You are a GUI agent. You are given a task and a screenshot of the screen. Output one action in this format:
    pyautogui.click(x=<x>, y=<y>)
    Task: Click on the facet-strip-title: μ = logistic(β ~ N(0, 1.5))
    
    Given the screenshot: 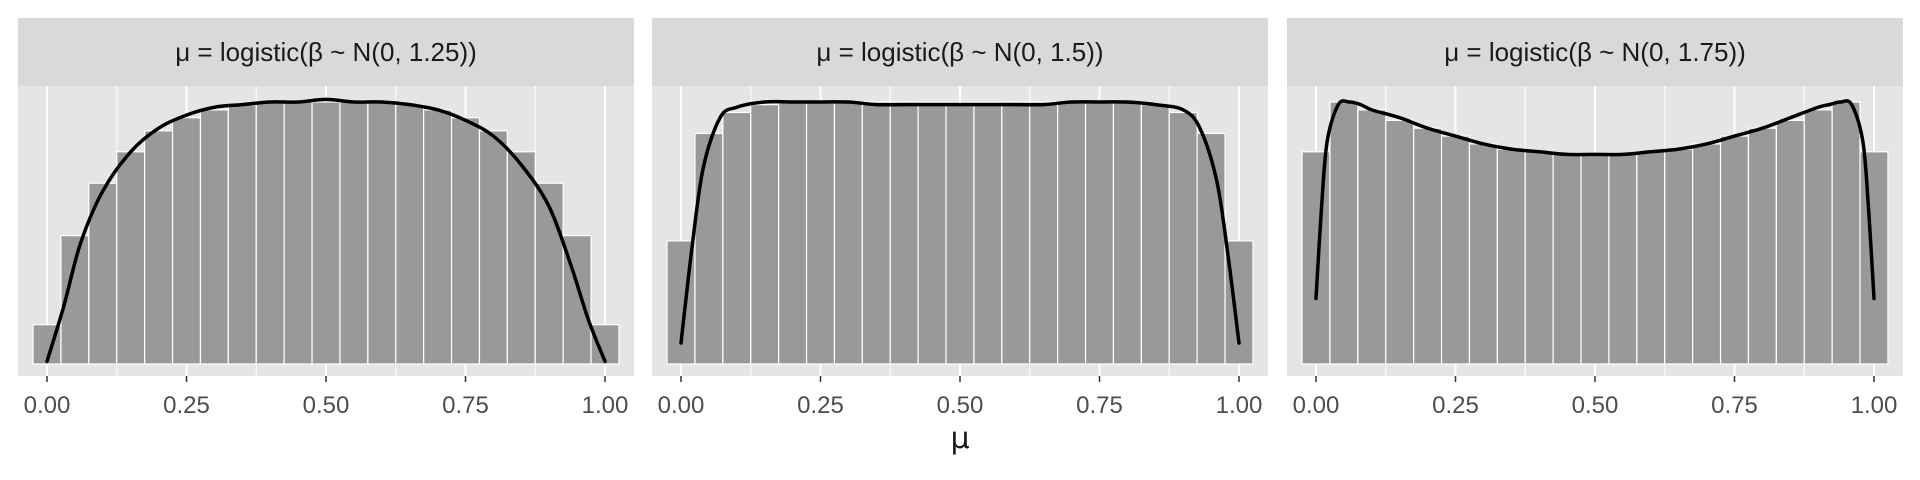 What is the action you would take?
    pyautogui.click(x=959, y=52)
    